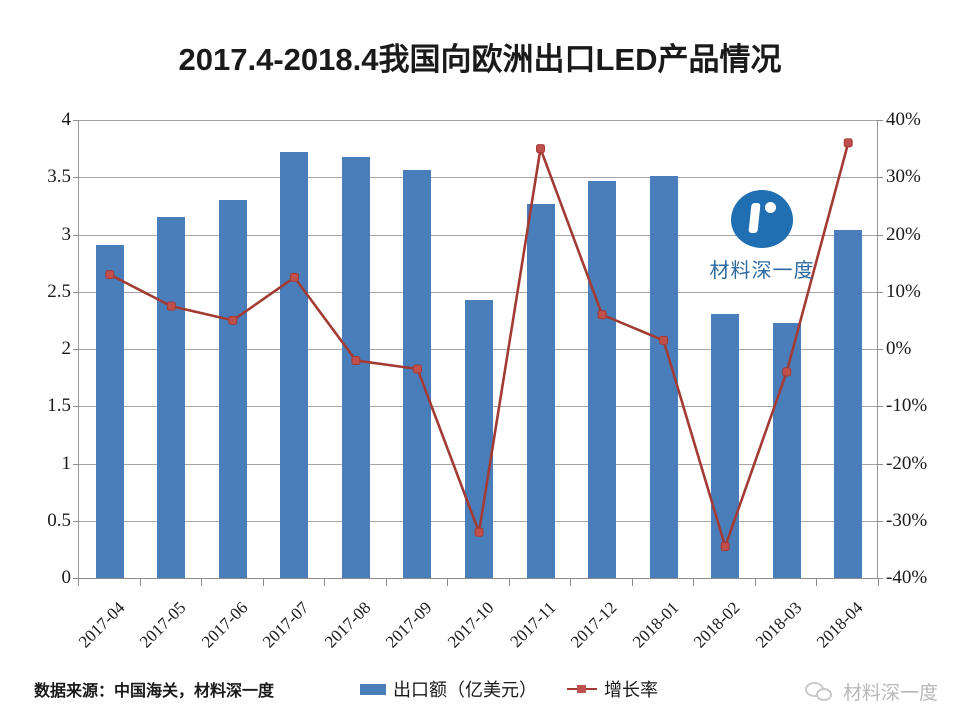 The width and height of the screenshot is (960, 720). Describe the element at coordinates (59, 520) in the screenshot. I see `y-axis-left-tick-label: 0.5` at that location.